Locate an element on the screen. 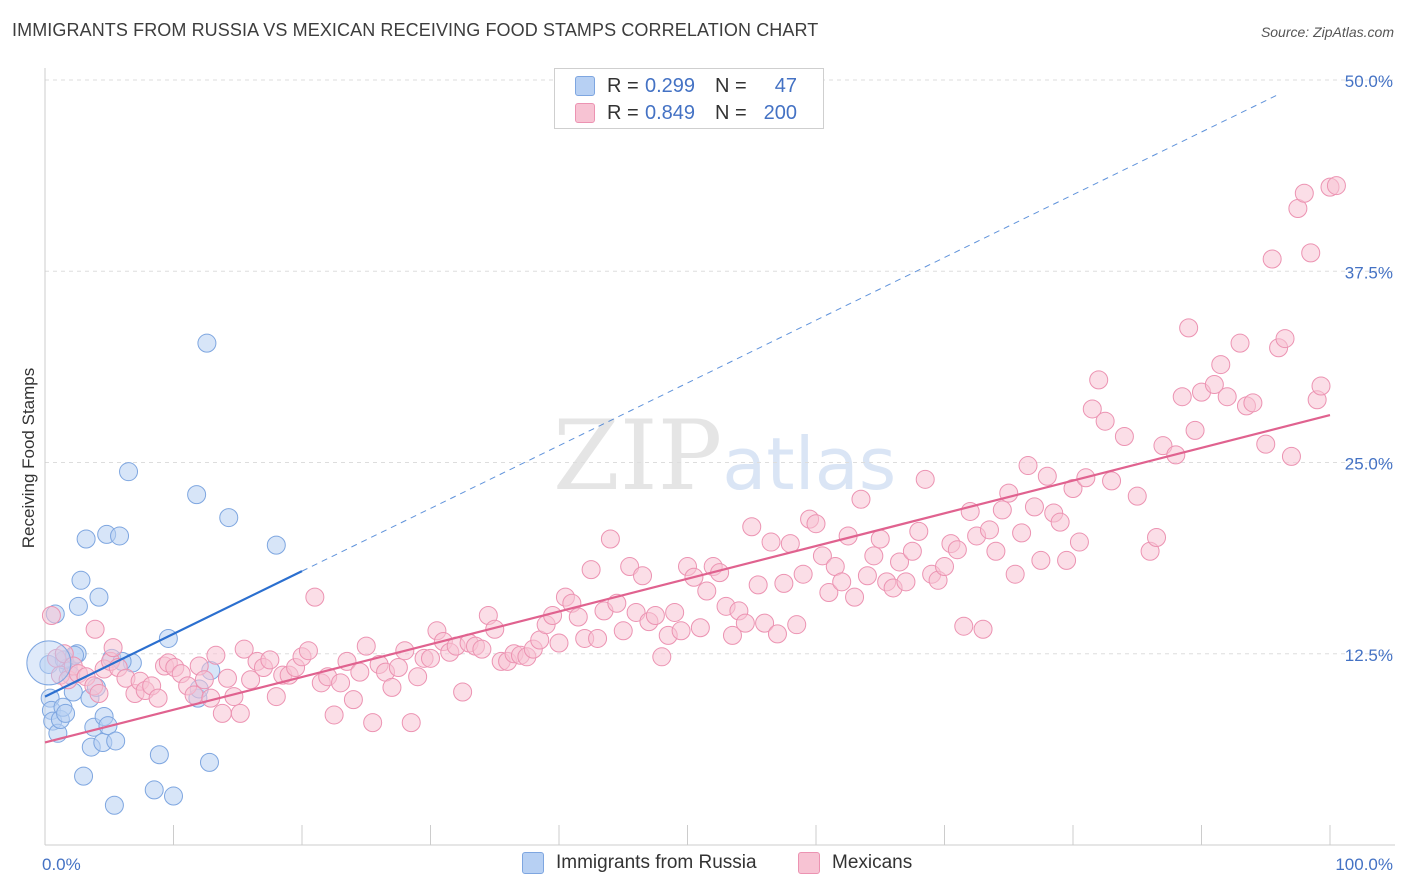 The width and height of the screenshot is (1406, 892). x-tick-label: 100.0% is located at coordinates (1364, 864).